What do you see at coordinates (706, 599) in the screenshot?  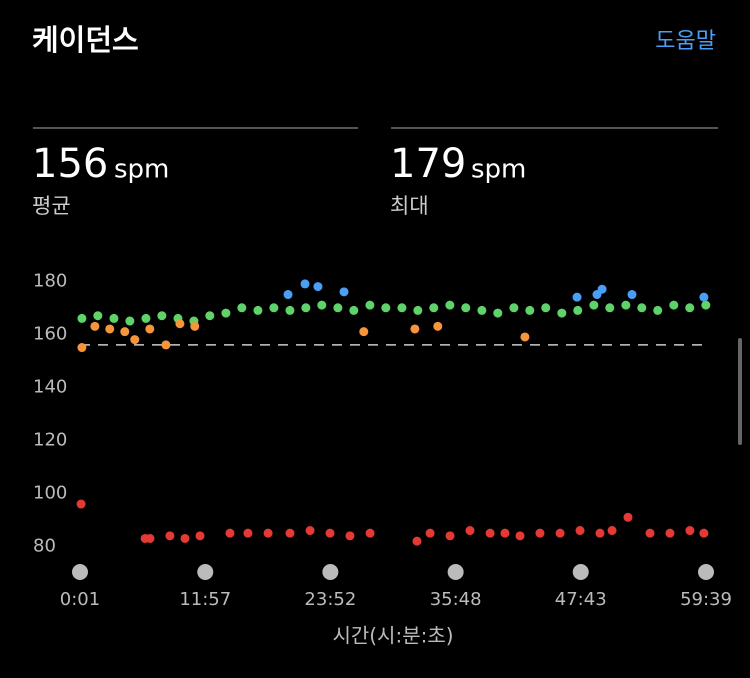 I see `x-tick-label: 59:39` at bounding box center [706, 599].